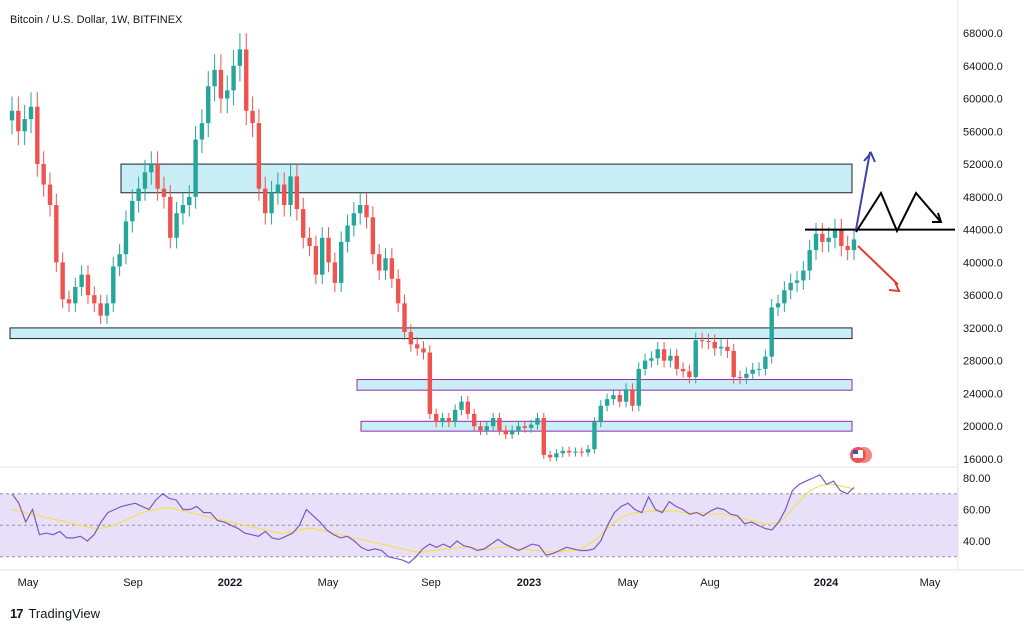 This screenshot has height=631, width=1024. What do you see at coordinates (894, 287) in the screenshot?
I see `arrow-down-head` at bounding box center [894, 287].